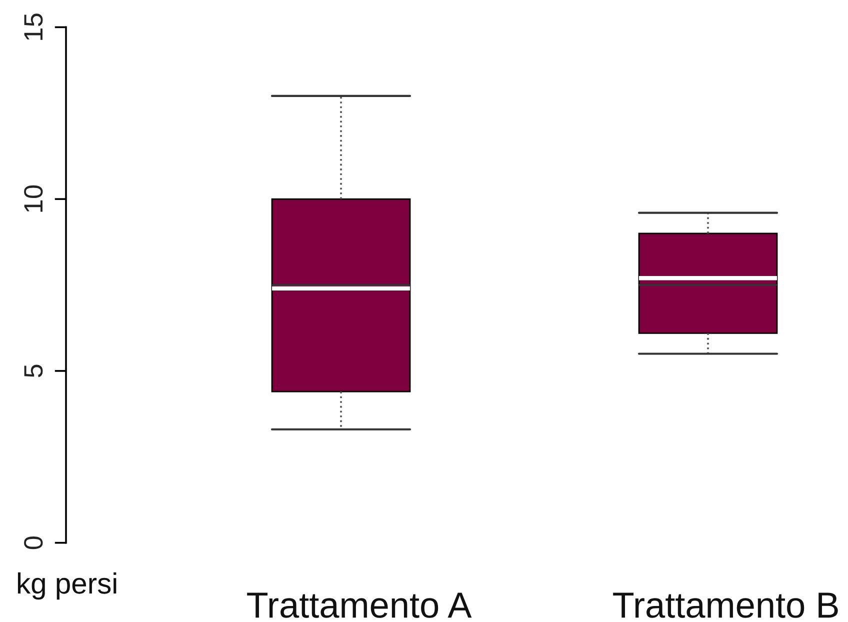 This screenshot has height=622, width=848. What do you see at coordinates (33, 543) in the screenshot?
I see `y-tick-label: 0` at bounding box center [33, 543].